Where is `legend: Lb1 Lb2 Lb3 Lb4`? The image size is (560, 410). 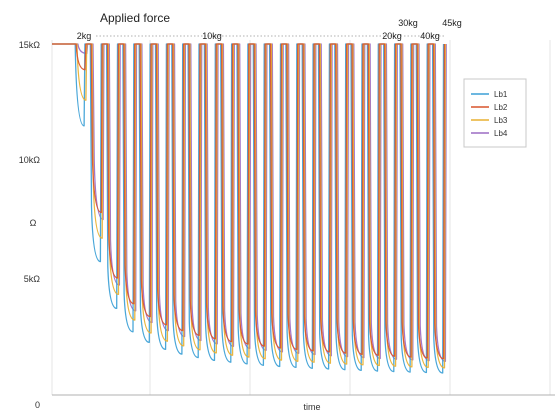
legend: Lb1 Lb2 Lb3 Lb4 is located at coordinates (495, 113).